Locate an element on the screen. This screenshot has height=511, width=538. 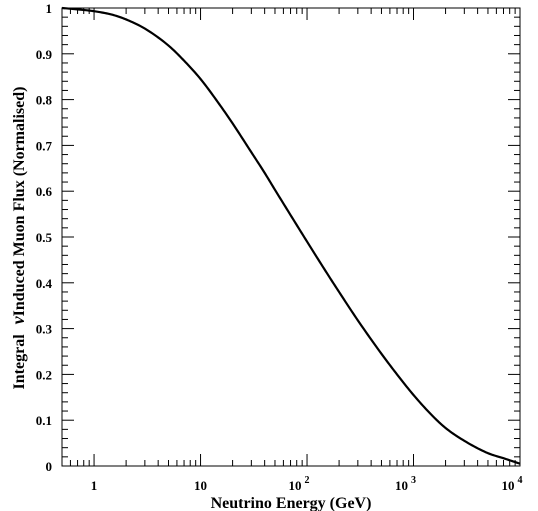
nu-symbol: ν is located at coordinates (18, 319).